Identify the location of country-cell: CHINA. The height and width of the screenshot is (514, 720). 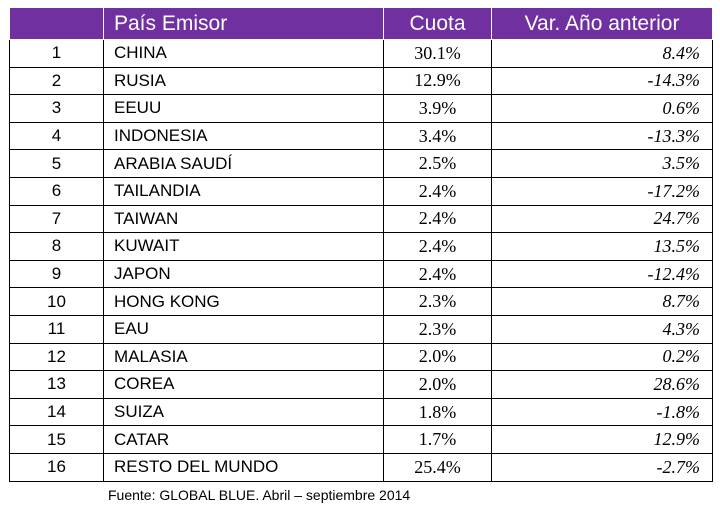
(243, 53).